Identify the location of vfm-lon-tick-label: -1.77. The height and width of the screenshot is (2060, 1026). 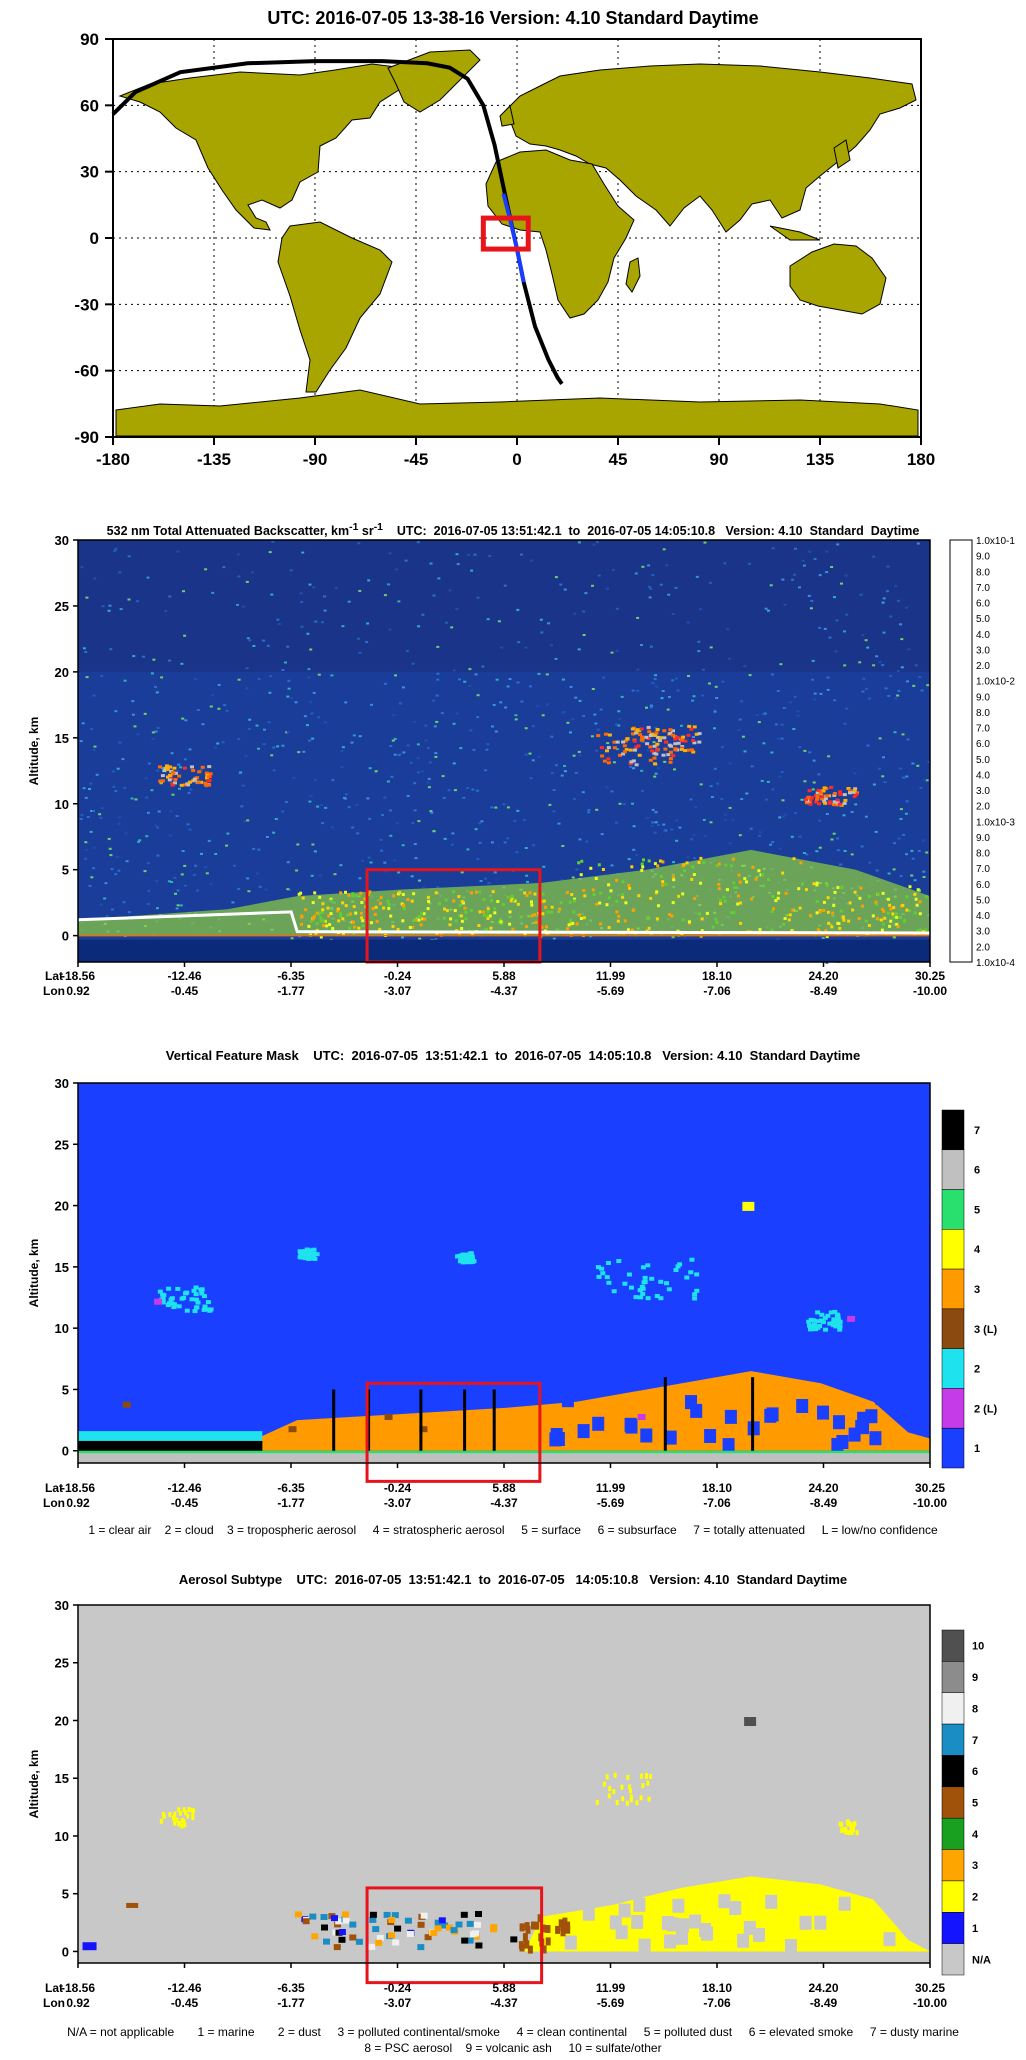
(291, 1503).